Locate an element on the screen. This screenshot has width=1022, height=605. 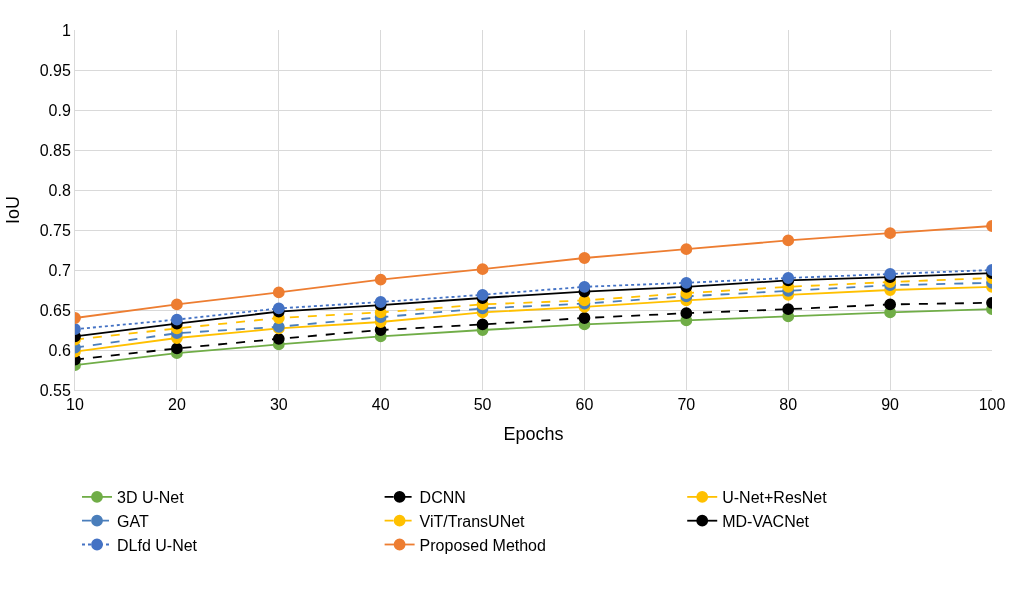
y-tick-label: 0.7 is located at coordinates (59, 270).